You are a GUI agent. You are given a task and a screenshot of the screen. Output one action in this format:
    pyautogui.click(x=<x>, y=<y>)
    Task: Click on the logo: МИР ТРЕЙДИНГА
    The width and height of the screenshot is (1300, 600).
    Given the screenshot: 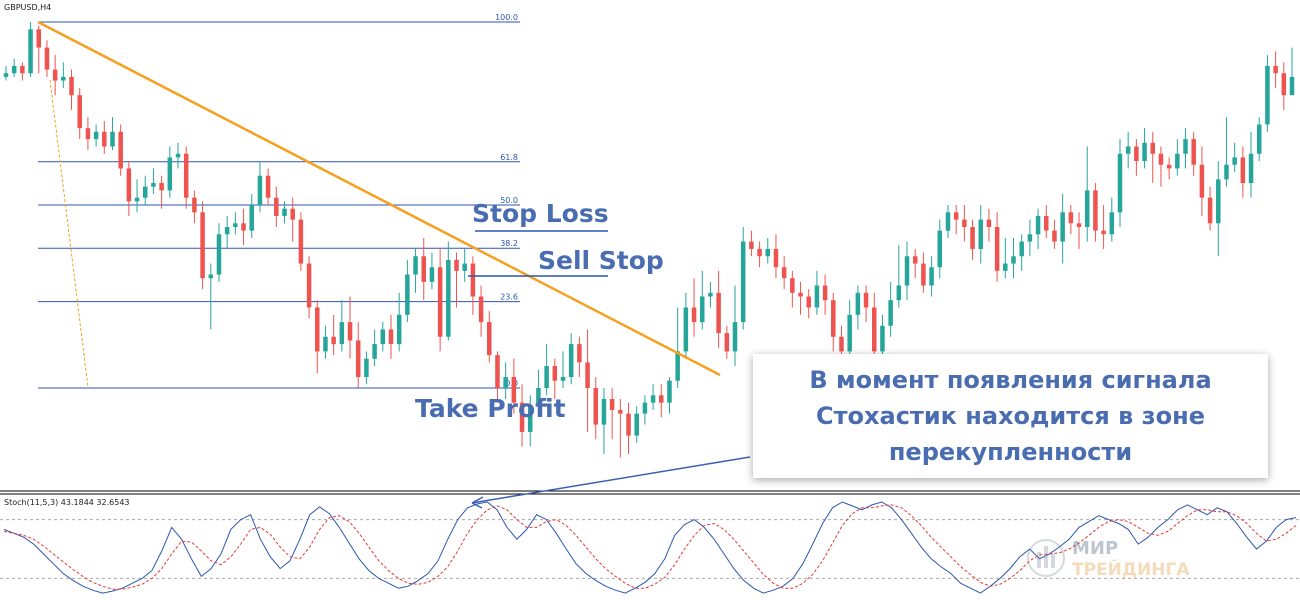 What is the action you would take?
    pyautogui.click(x=1116, y=559)
    